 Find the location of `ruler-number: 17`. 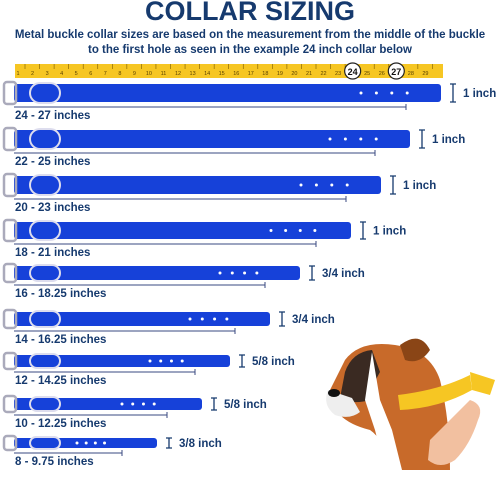

ruler-number: 17 is located at coordinates (251, 74).